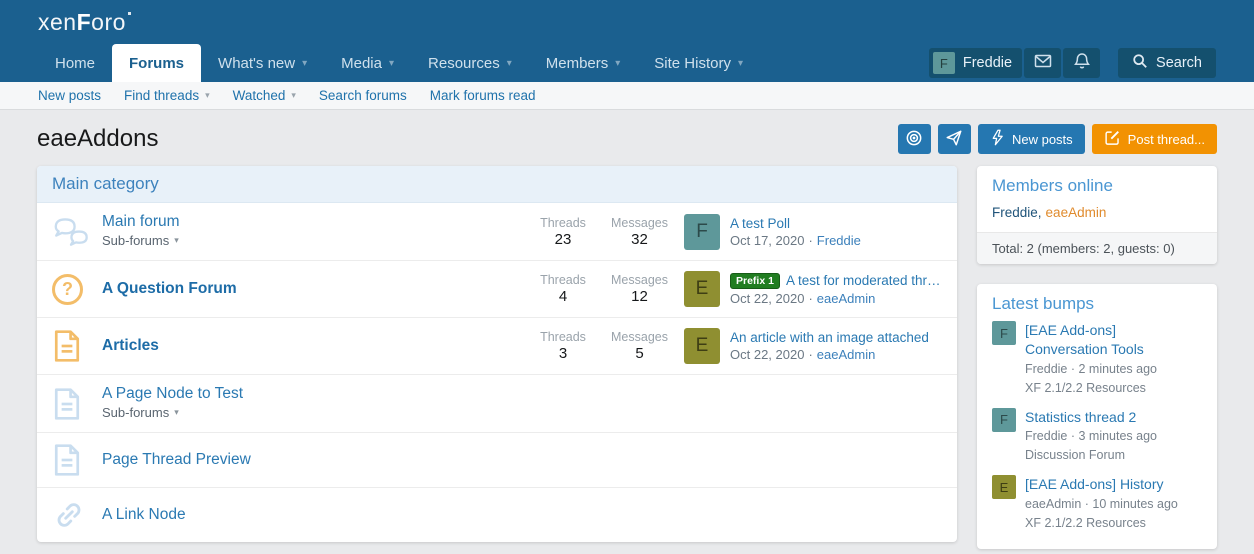 The height and width of the screenshot is (554, 1254). I want to click on messages-count: 5, so click(639, 353).